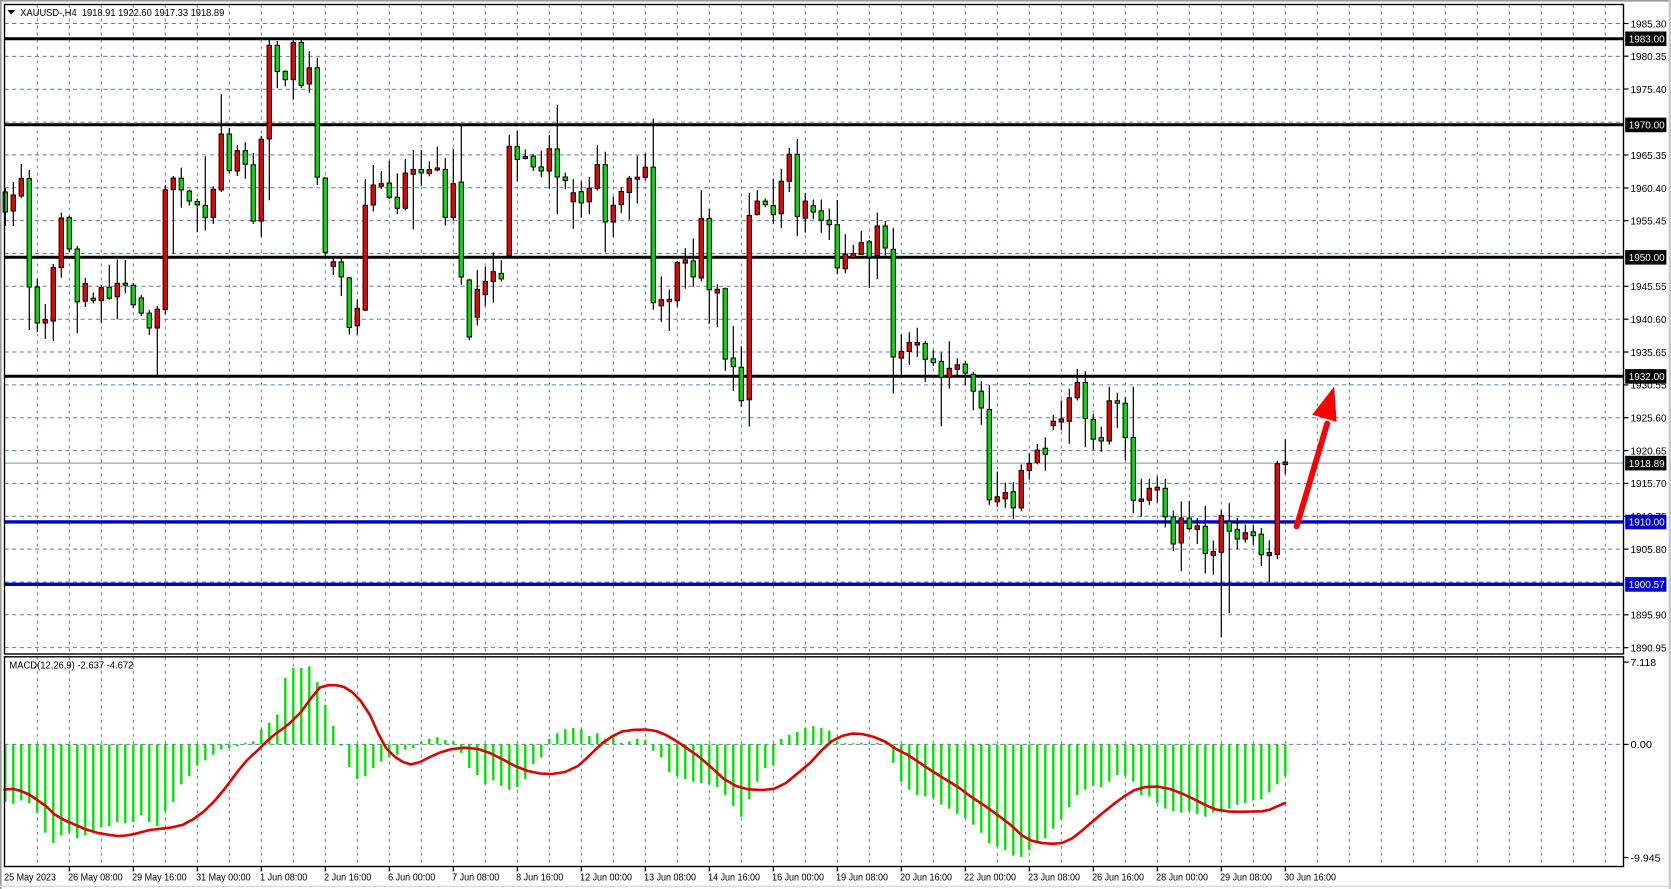 The height and width of the screenshot is (889, 1671). I want to click on svg-text: MACD(12,26,9) -2.637 -4.672, so click(71, 665).